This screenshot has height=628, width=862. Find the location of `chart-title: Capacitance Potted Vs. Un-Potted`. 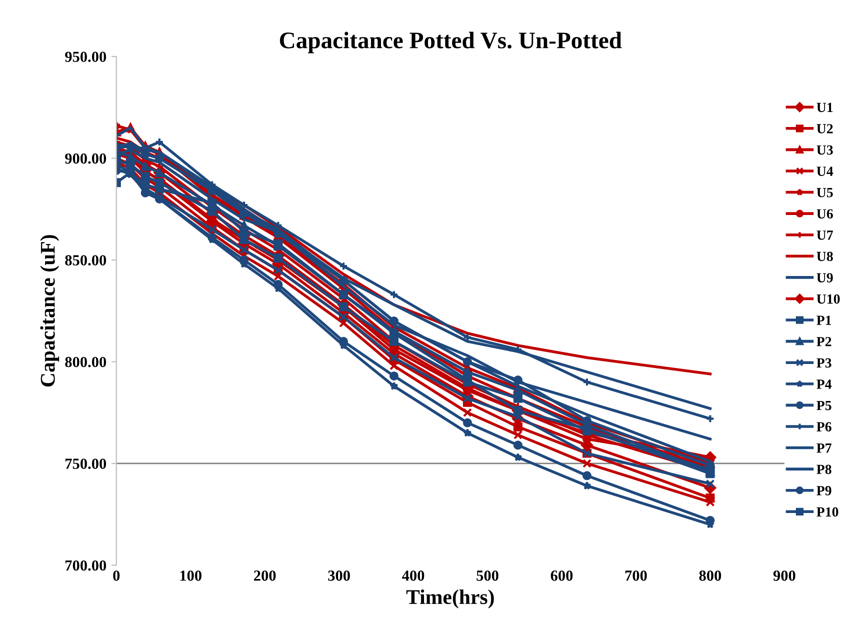

chart-title: Capacitance Potted Vs. Un-Potted is located at coordinates (451, 43).